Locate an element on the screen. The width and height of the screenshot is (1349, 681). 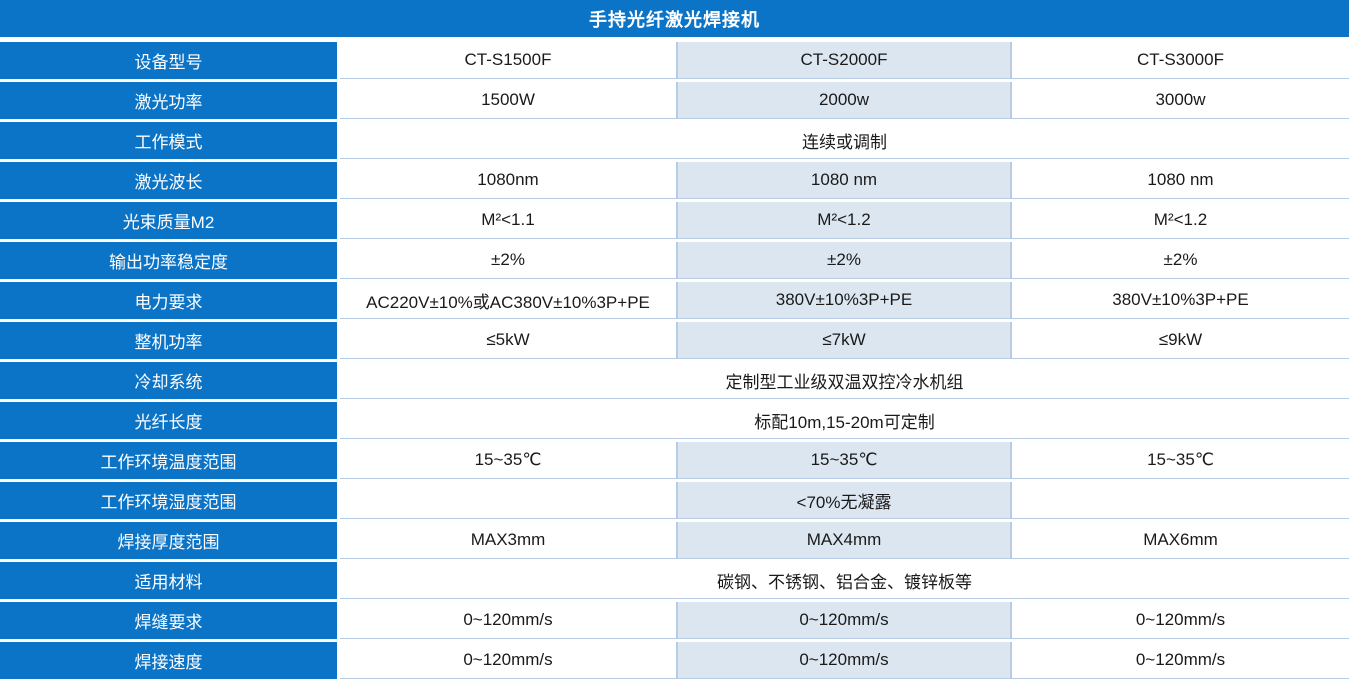
table-row: 焊接速度 0~120mm/s 0~120mm/s 0~120mm/s is located at coordinates (674, 660).